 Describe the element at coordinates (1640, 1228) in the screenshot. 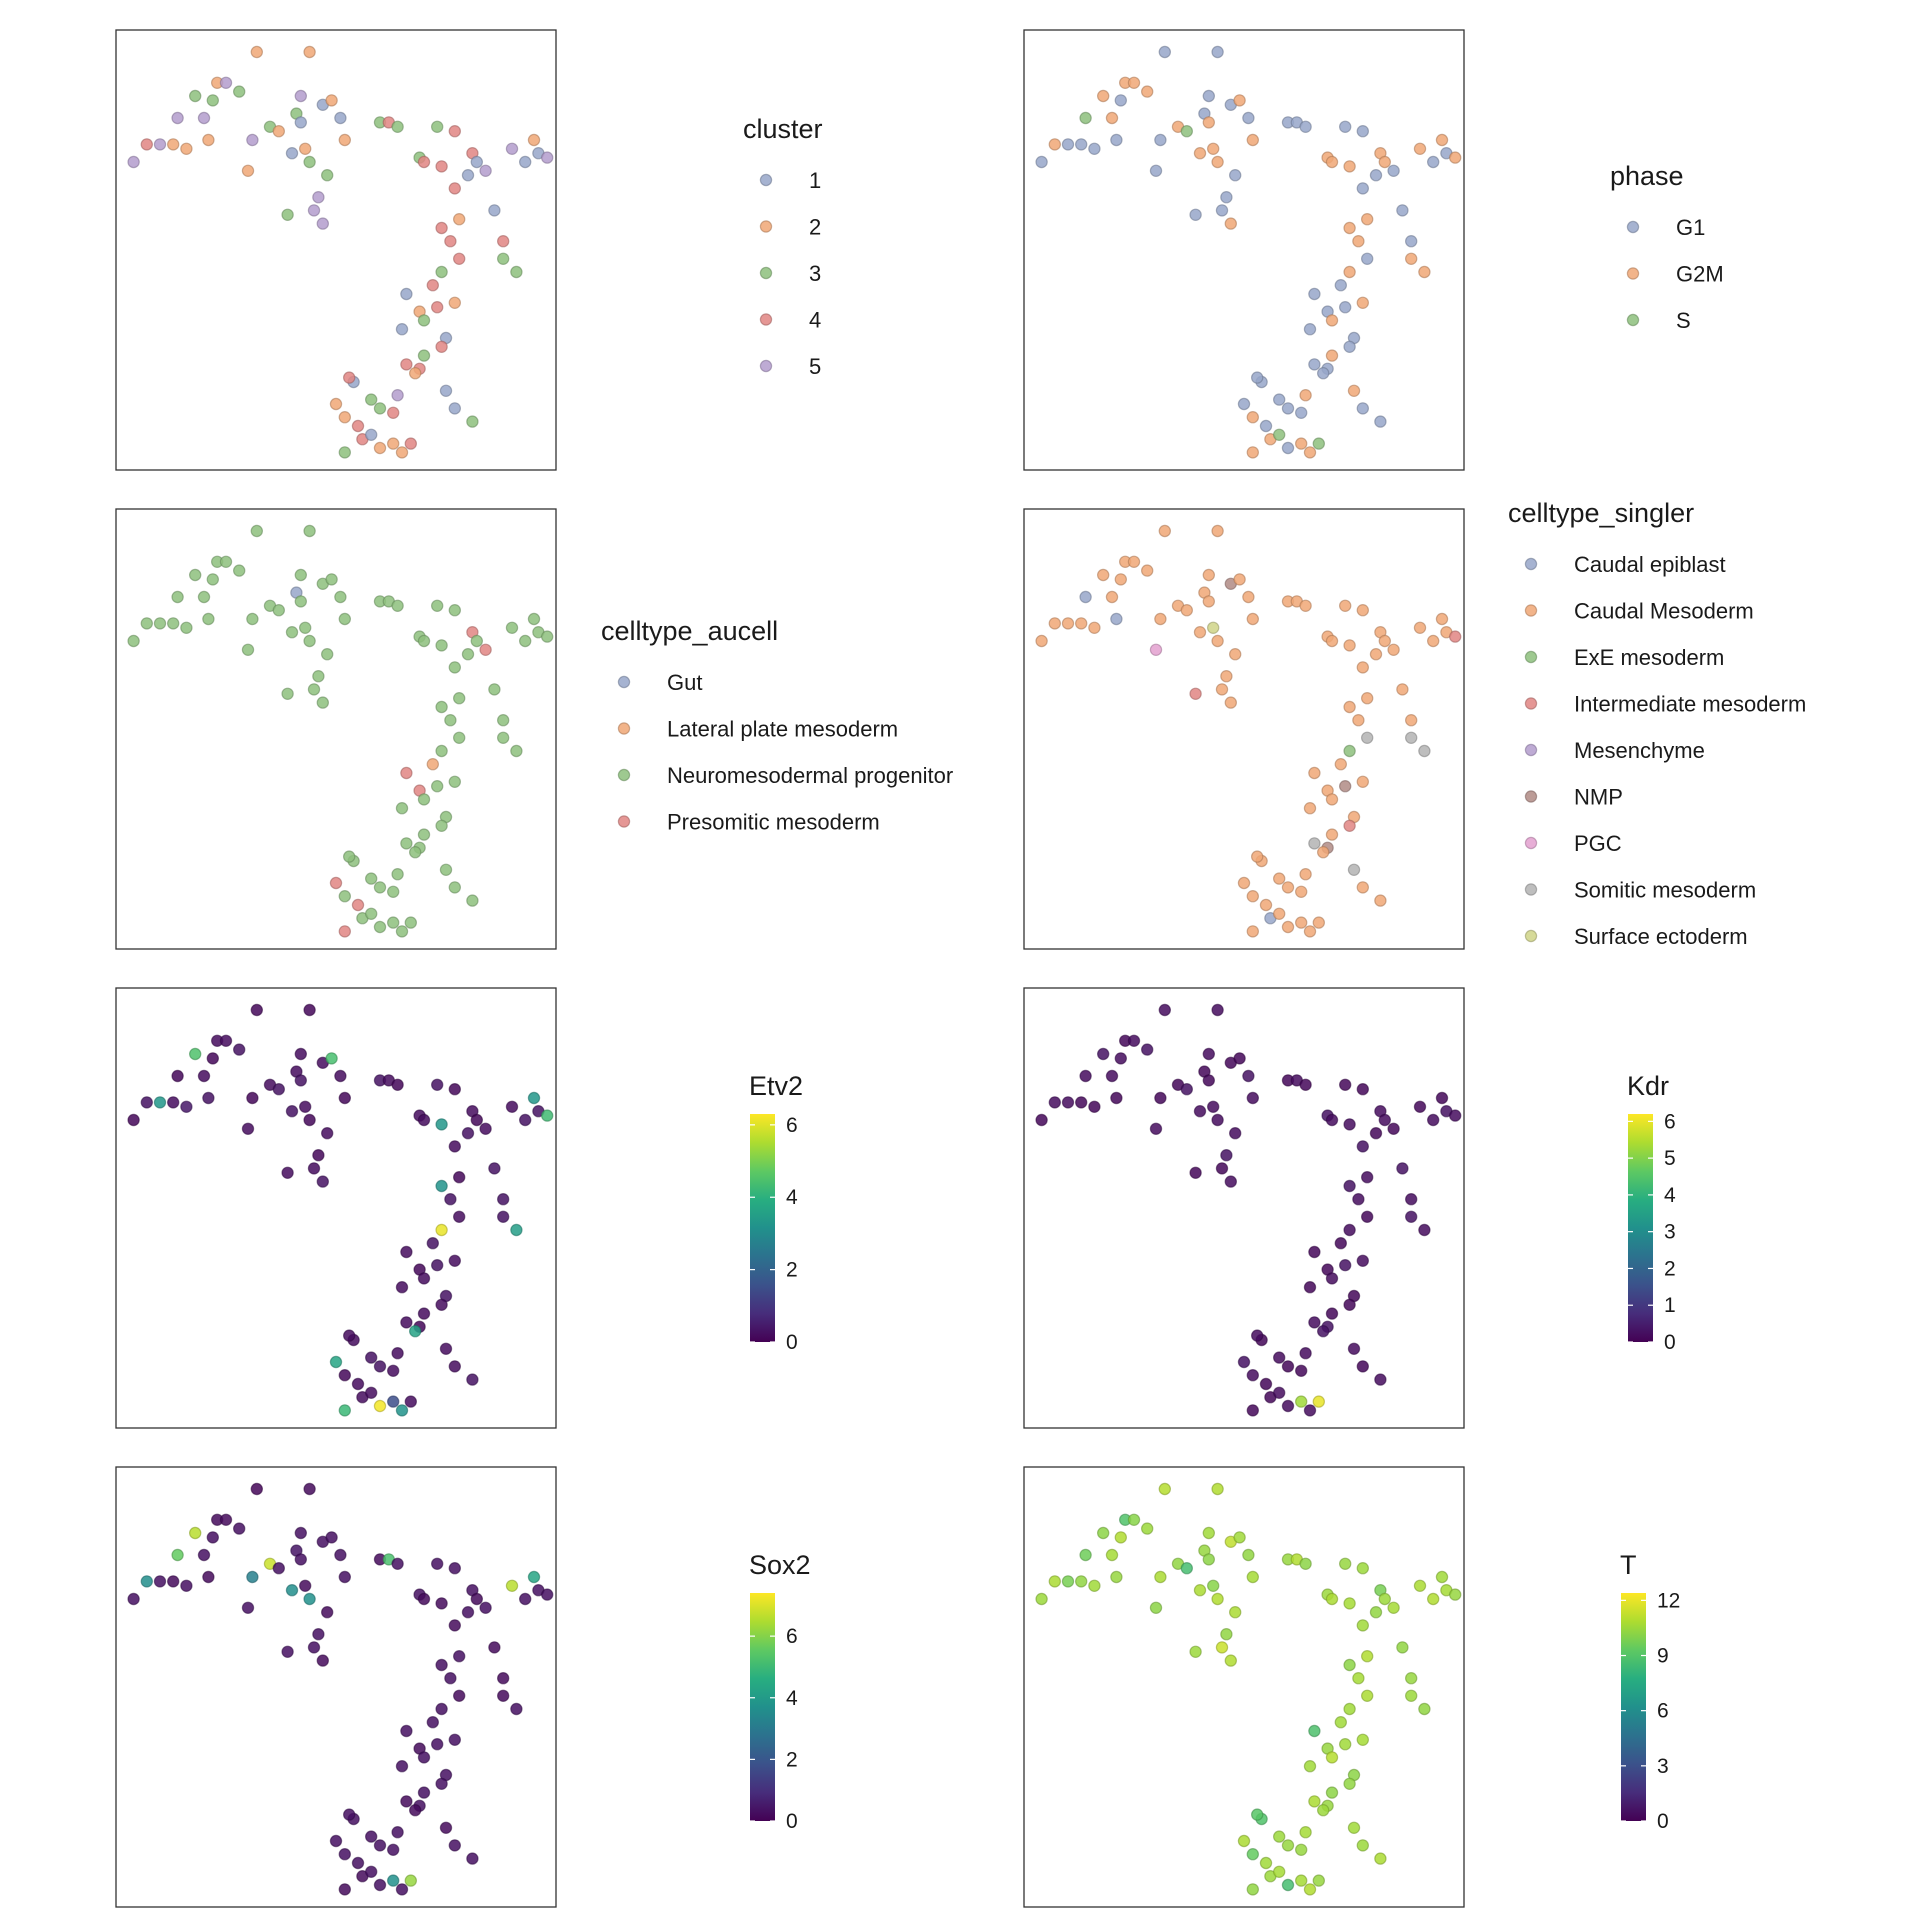

I see `colorbar-kdr` at that location.